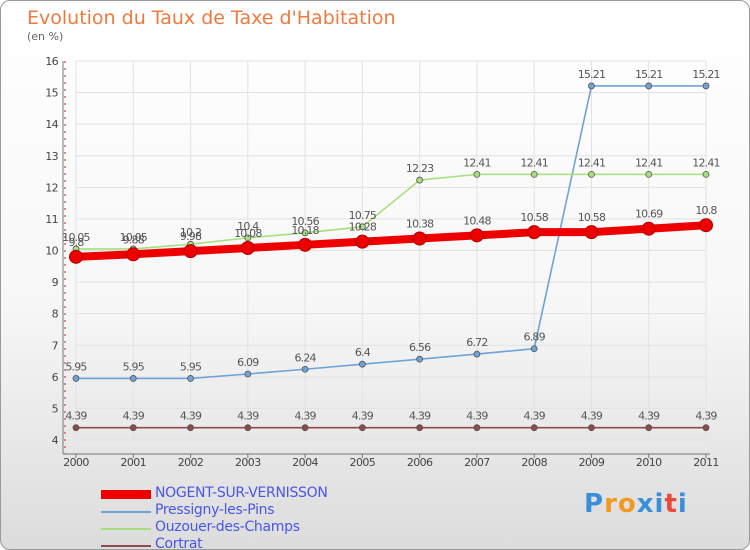 This screenshot has height=550, width=750. What do you see at coordinates (241, 493) in the screenshot?
I see `legend-label: NOGENT-SUR-VERNISSON` at bounding box center [241, 493].